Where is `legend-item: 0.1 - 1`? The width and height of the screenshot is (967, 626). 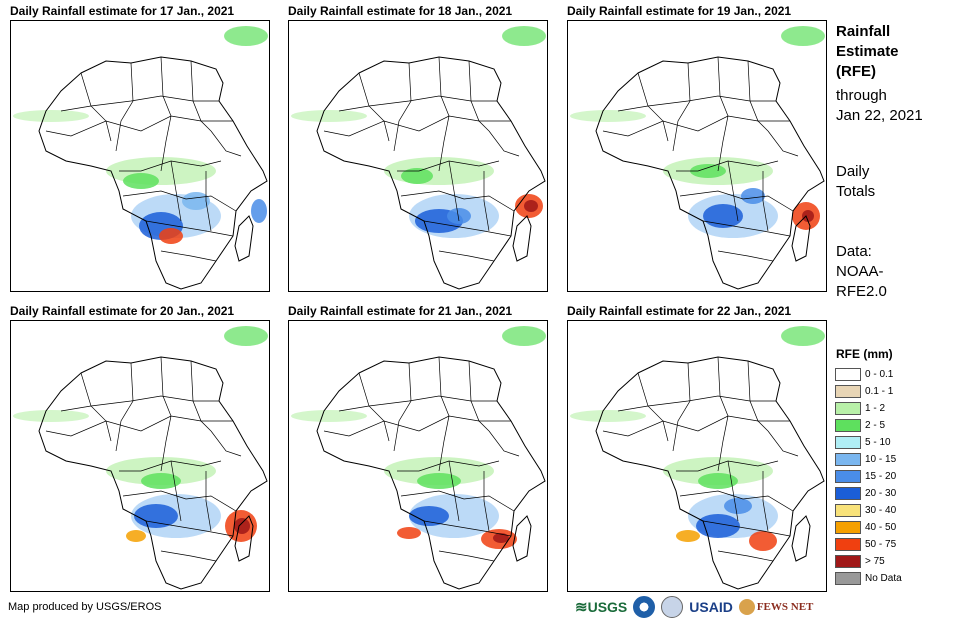 legend-item: 0.1 - 1 is located at coordinates (868, 391).